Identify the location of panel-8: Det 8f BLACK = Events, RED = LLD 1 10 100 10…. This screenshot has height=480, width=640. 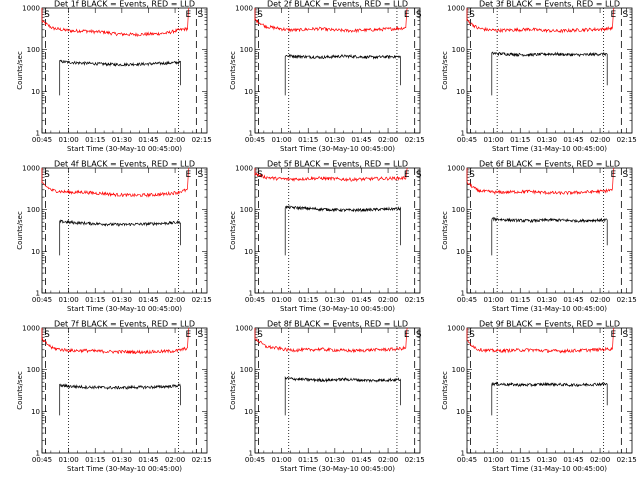
(327, 397).